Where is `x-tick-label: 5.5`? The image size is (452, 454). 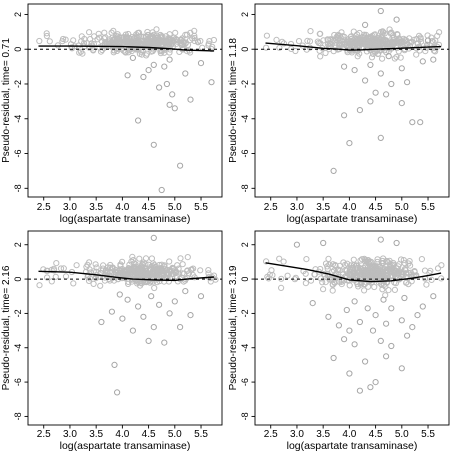
x-tick-label: 5.5 is located at coordinates (428, 434).